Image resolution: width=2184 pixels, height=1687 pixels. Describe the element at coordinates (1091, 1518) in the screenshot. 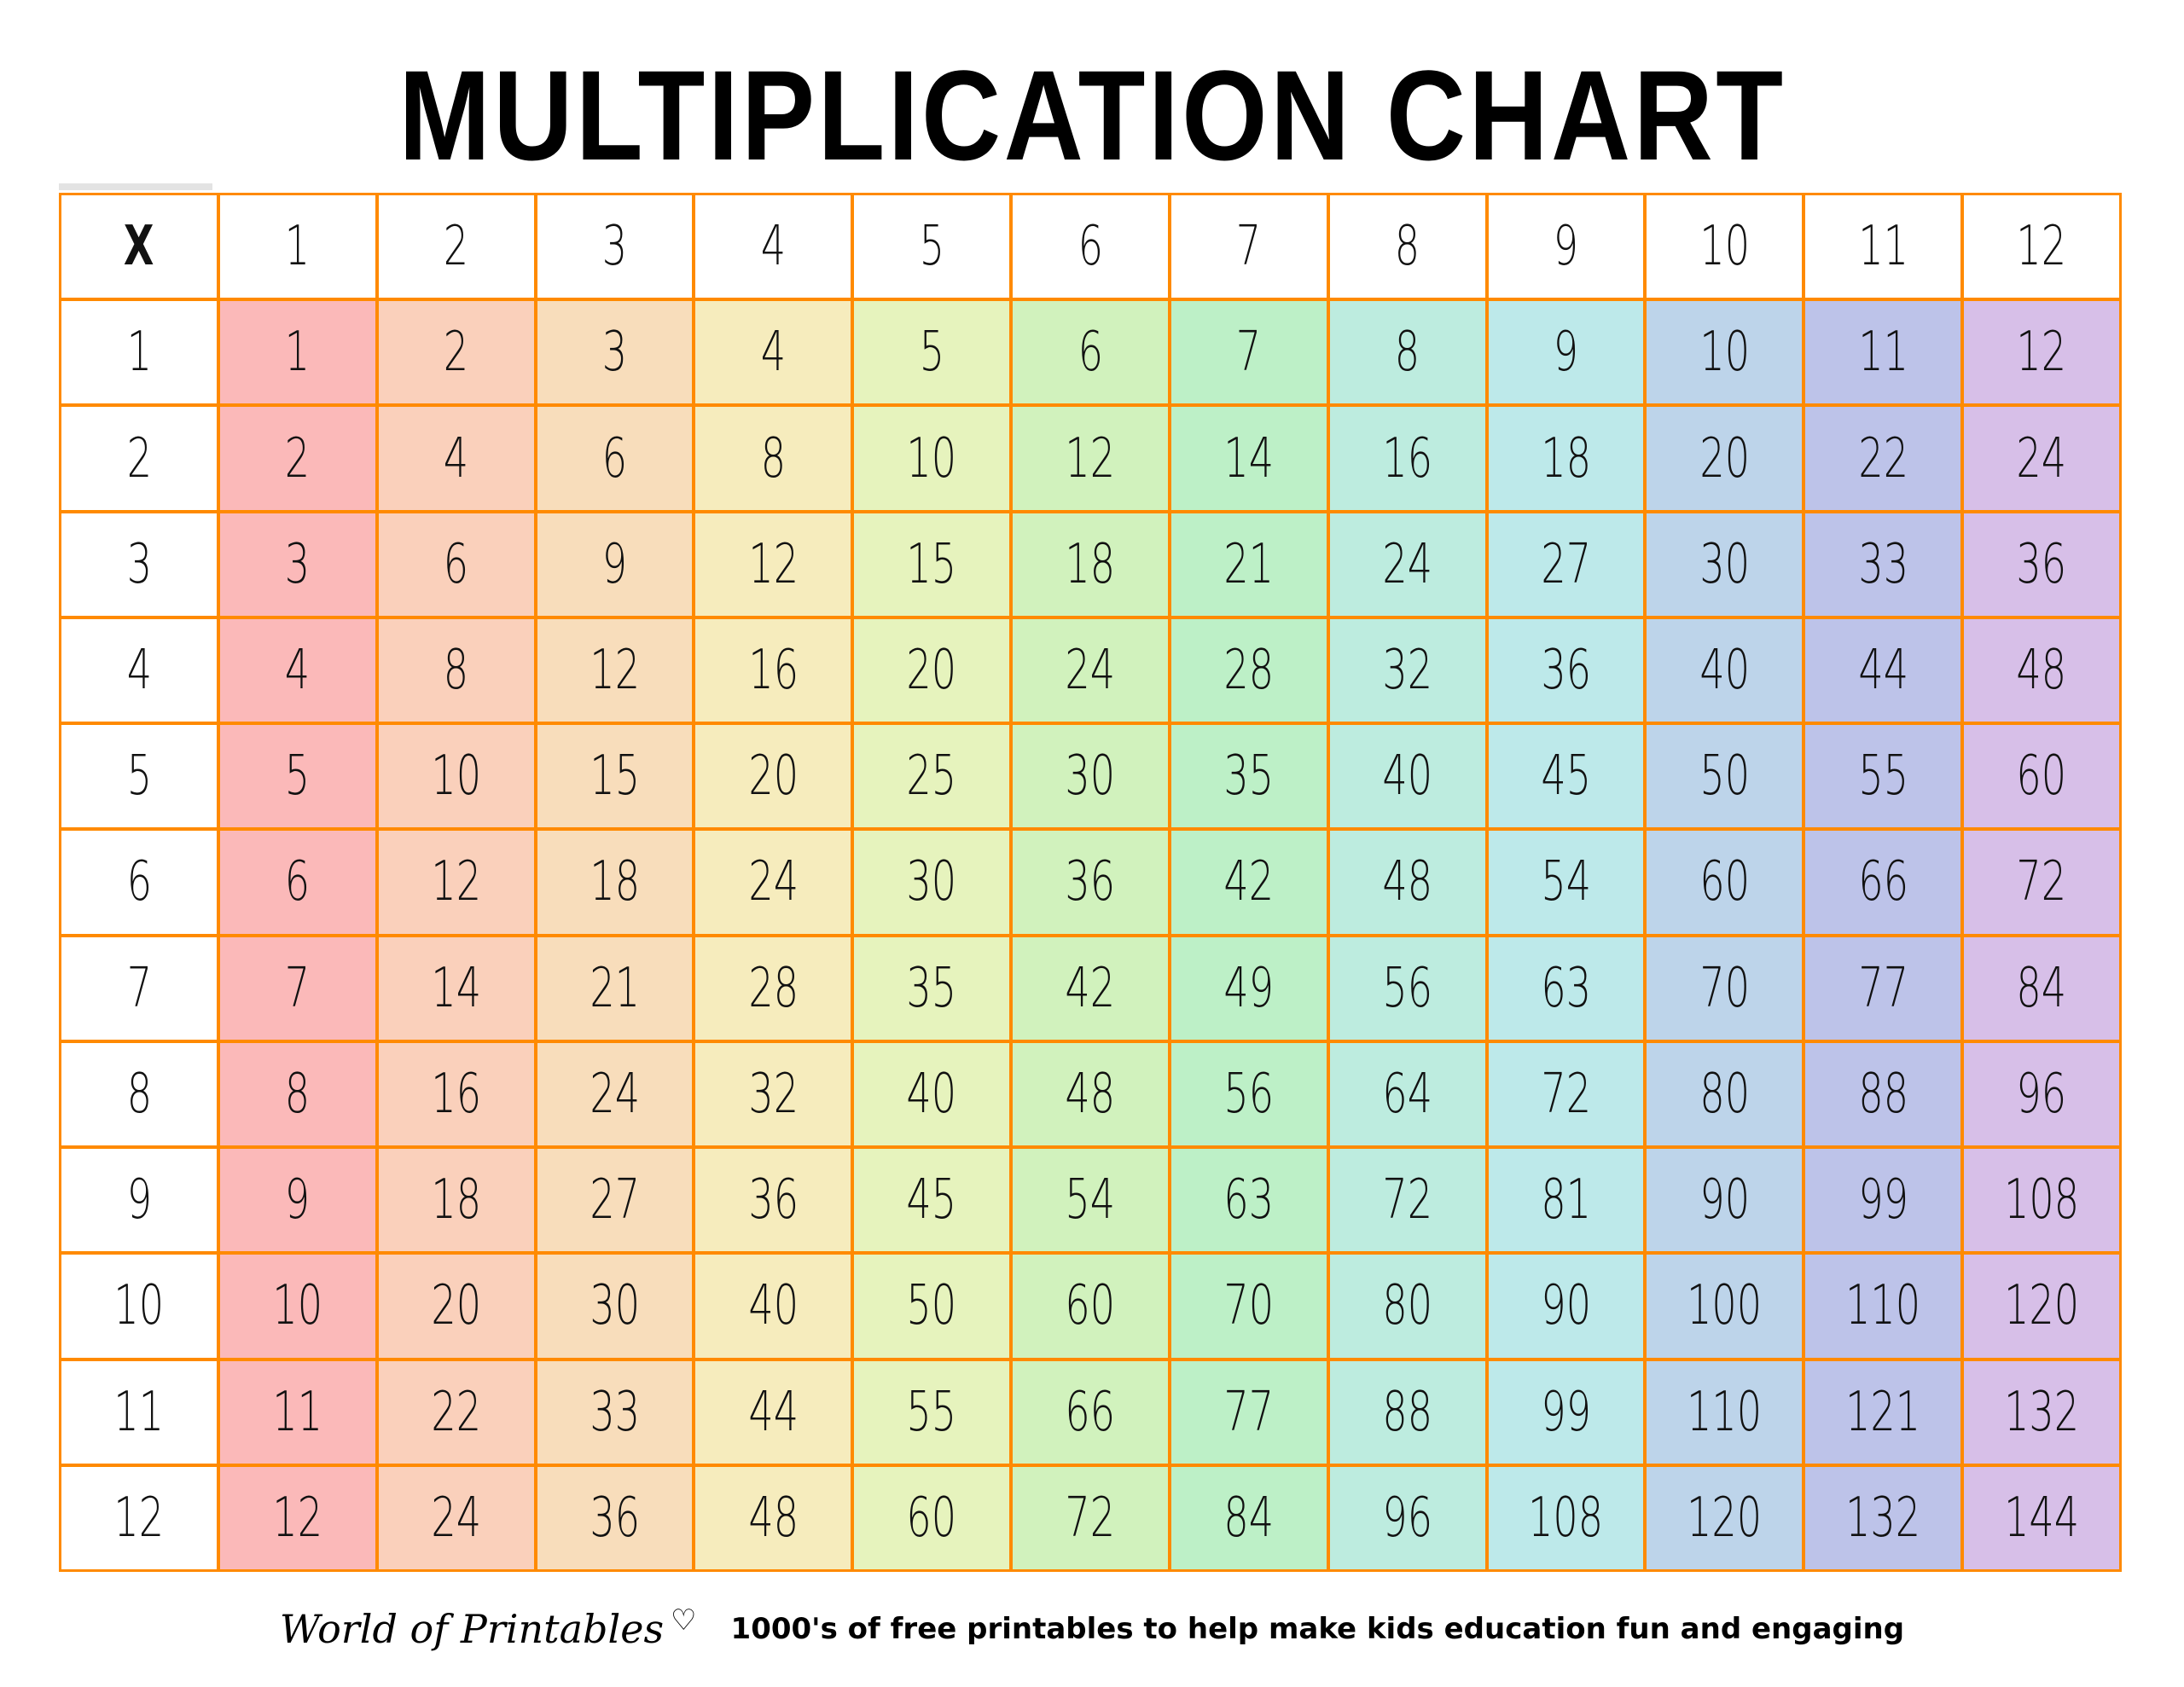

I see `product-cell: 72` at that location.